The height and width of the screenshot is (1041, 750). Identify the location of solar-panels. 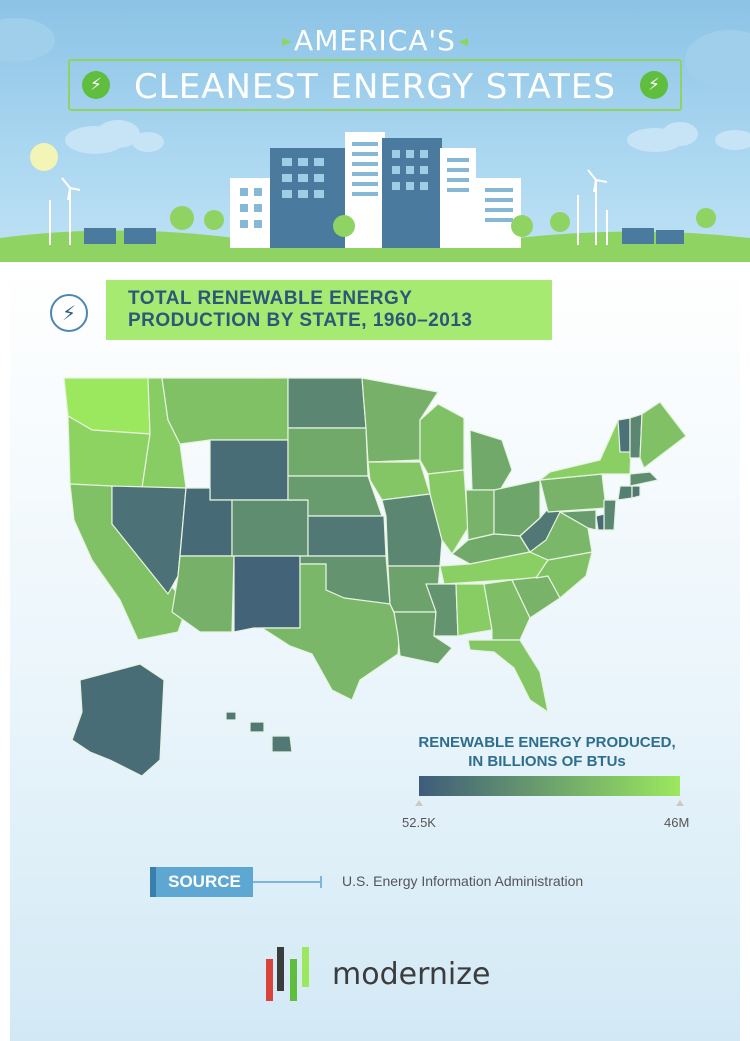
(384, 236).